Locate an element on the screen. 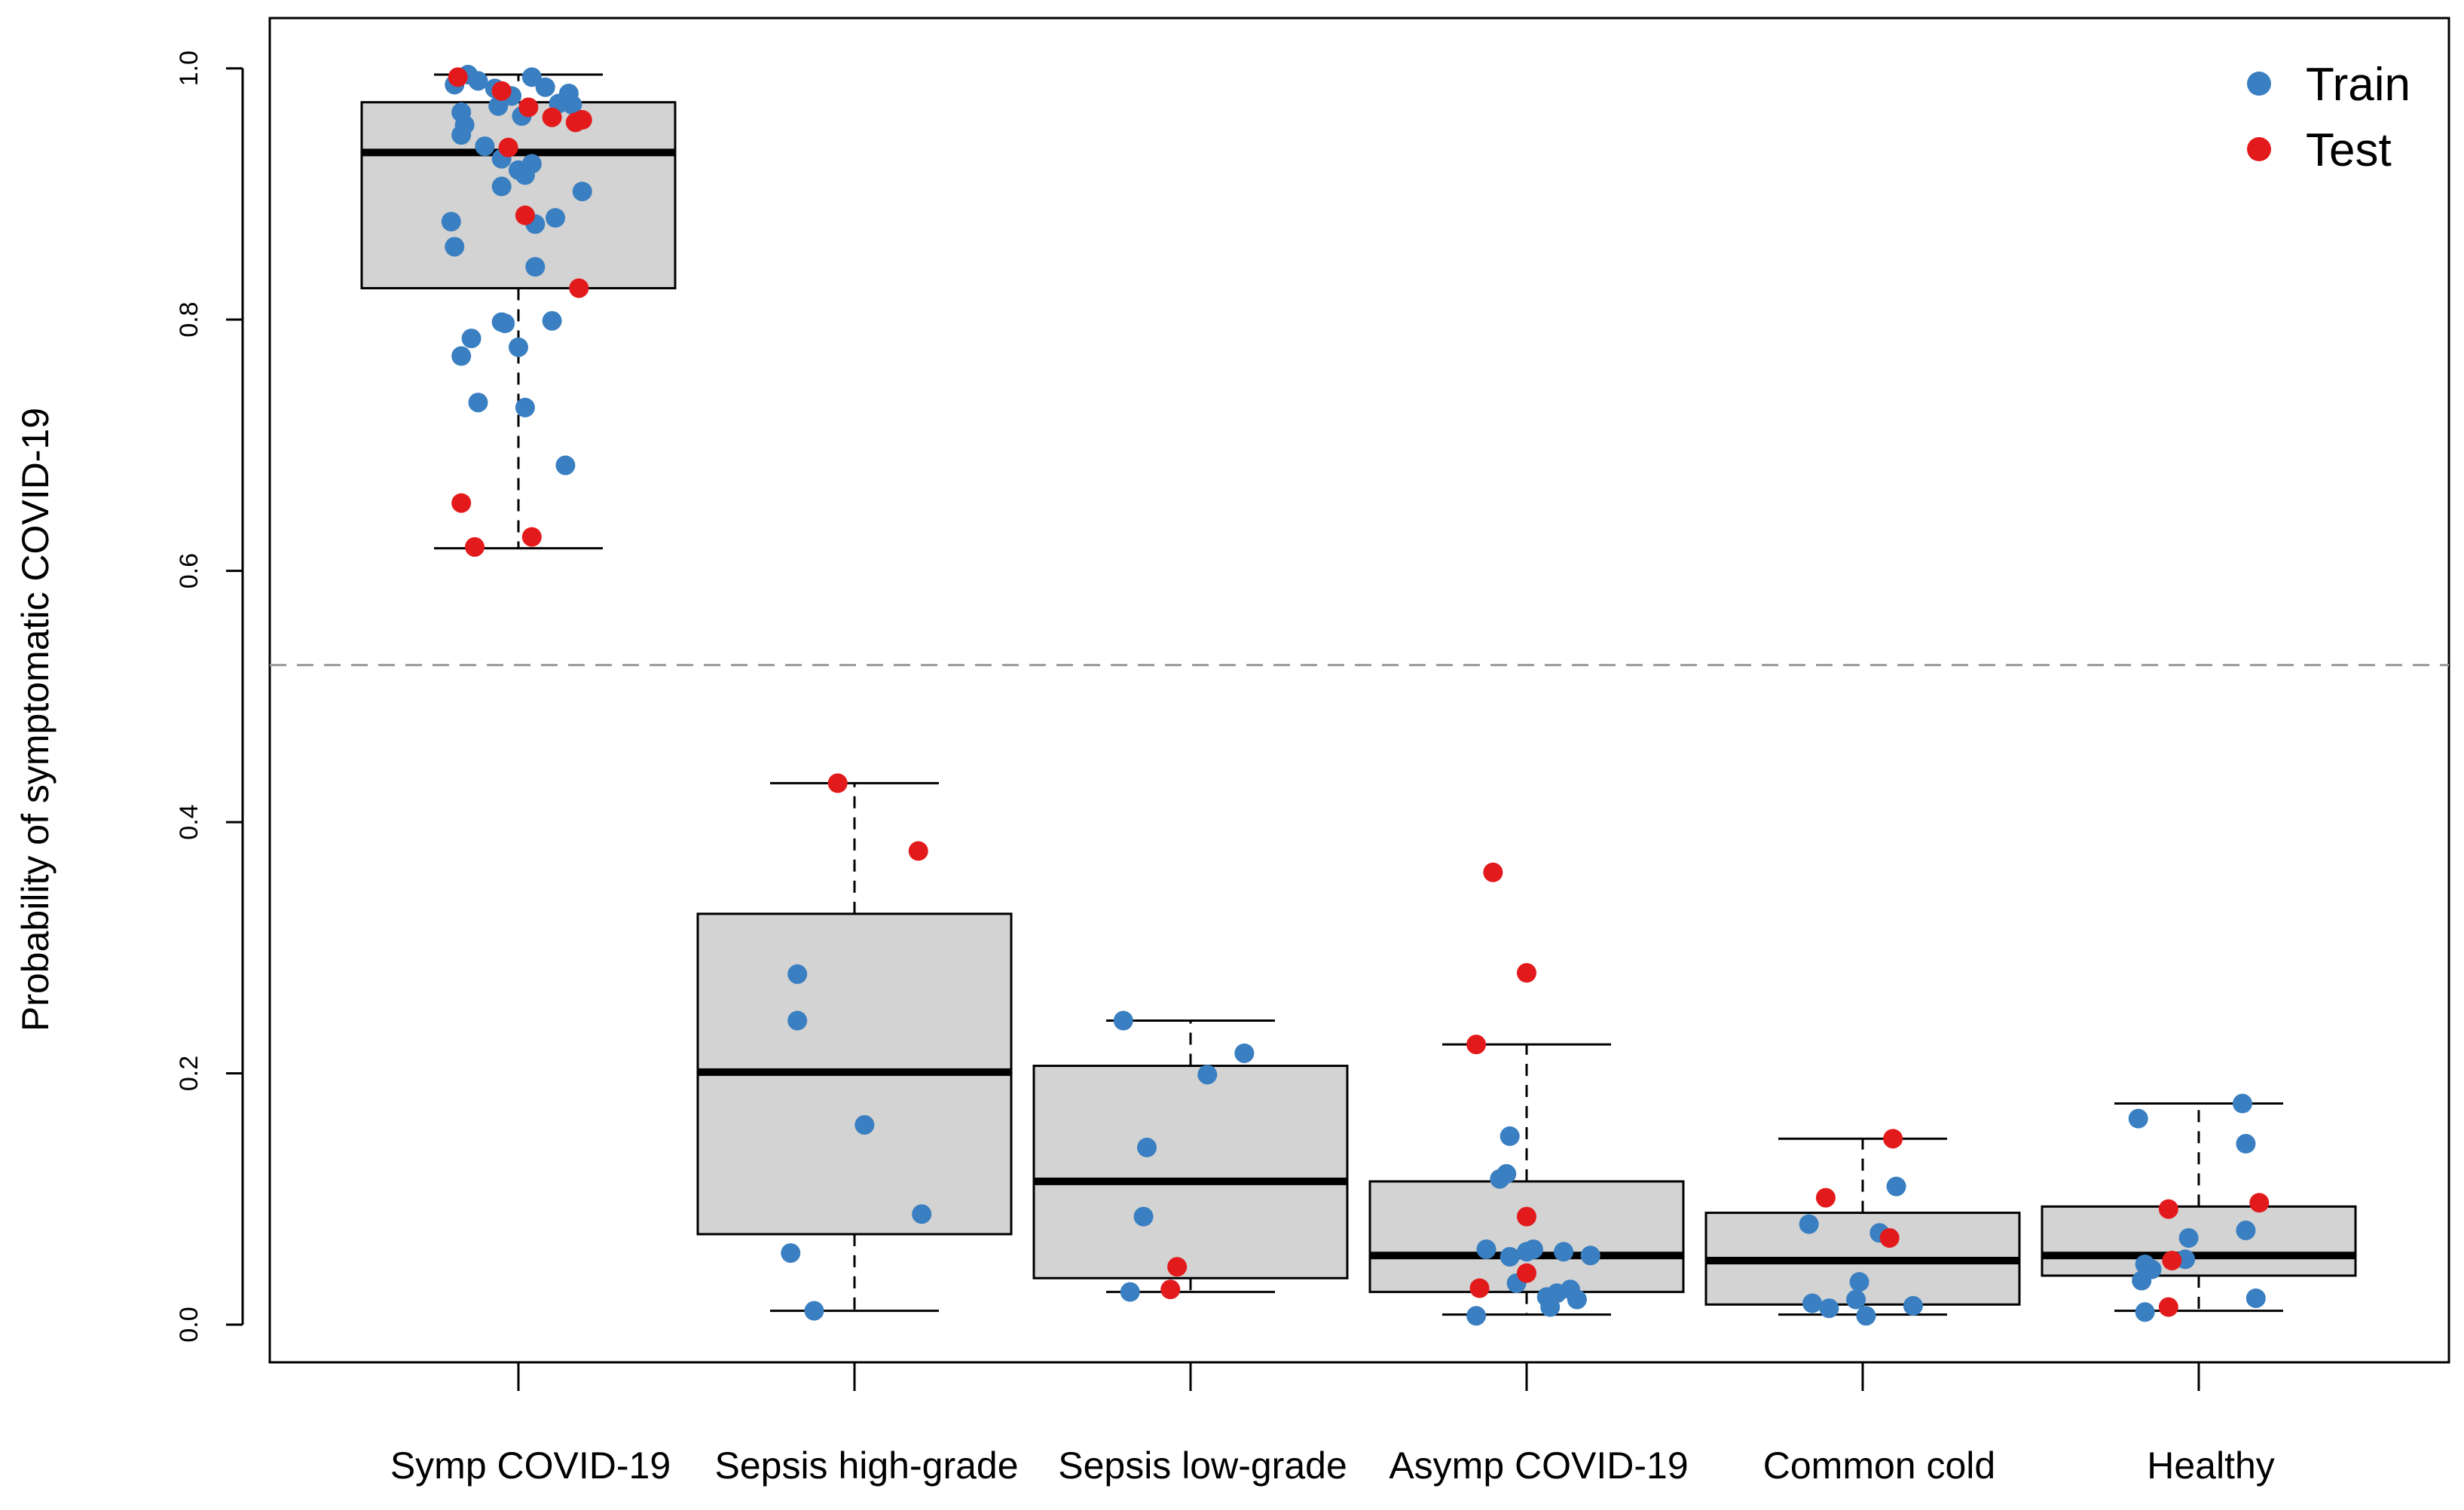 The width and height of the screenshot is (2464, 1510). y-tick-label: 0.4 is located at coordinates (189, 822).